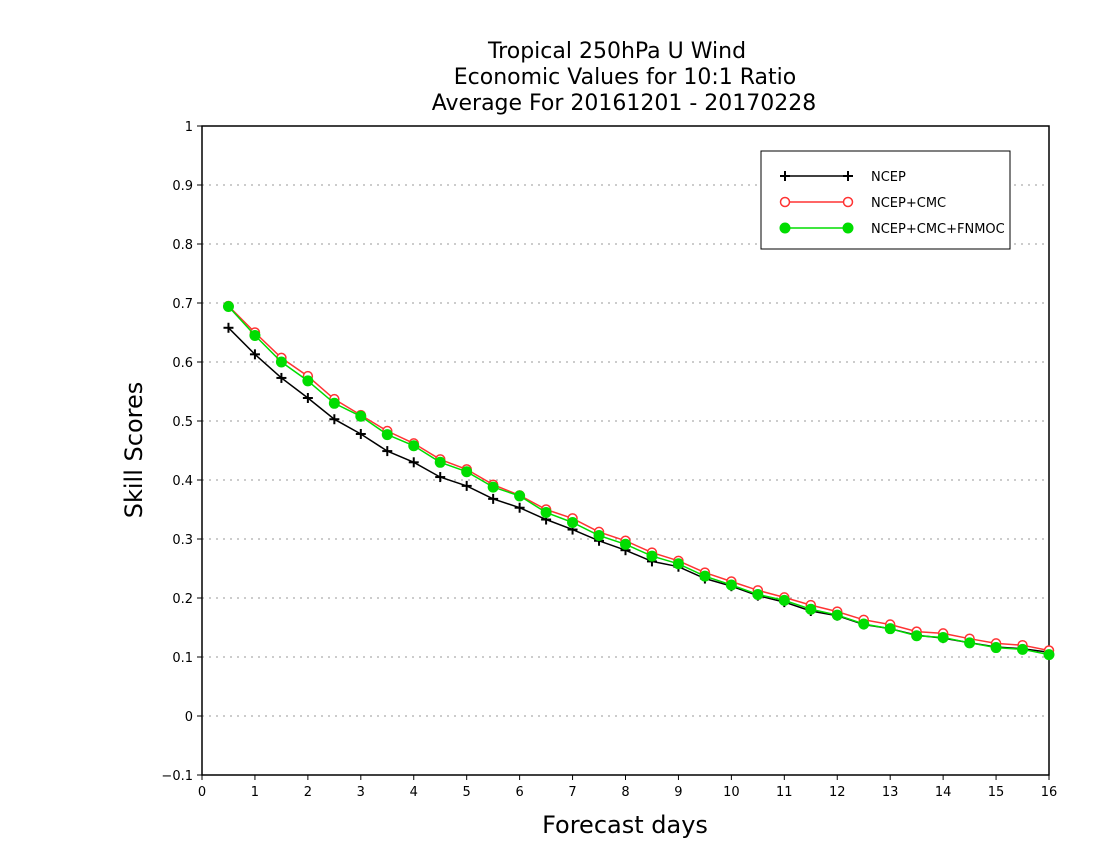 This screenshot has height=850, width=1100. I want to click on legend-box, so click(885, 200).